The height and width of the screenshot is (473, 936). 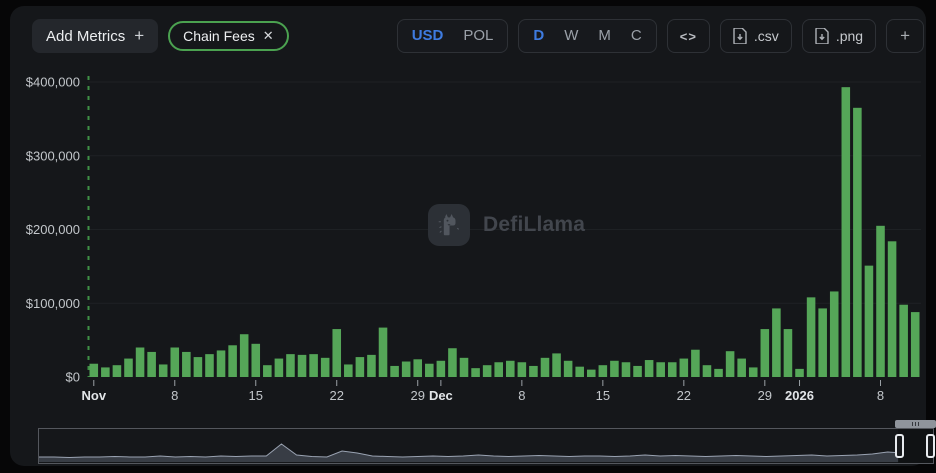 I want to click on brush-left-handle-icon, so click(x=900, y=446).